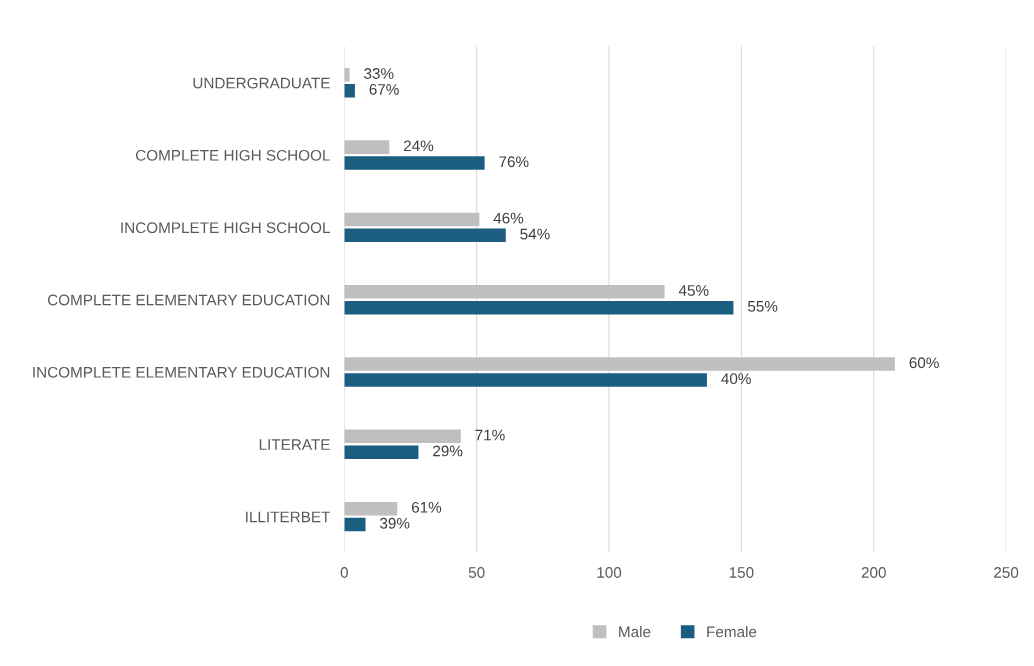  What do you see at coordinates (514, 162) in the screenshot?
I see `annotation: 76%` at bounding box center [514, 162].